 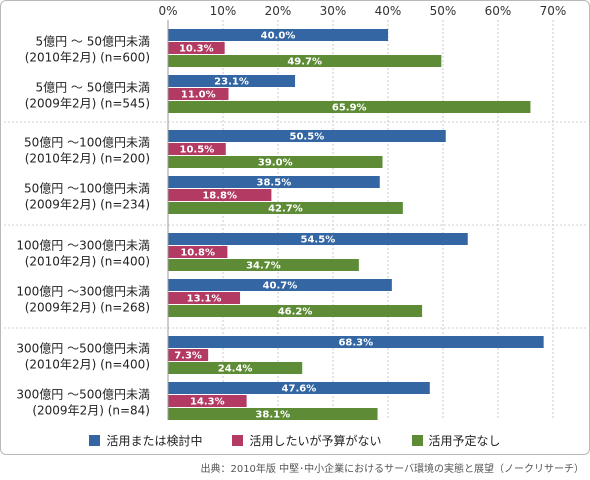 I want to click on bar-value-label: 24.4%, so click(x=235, y=369).